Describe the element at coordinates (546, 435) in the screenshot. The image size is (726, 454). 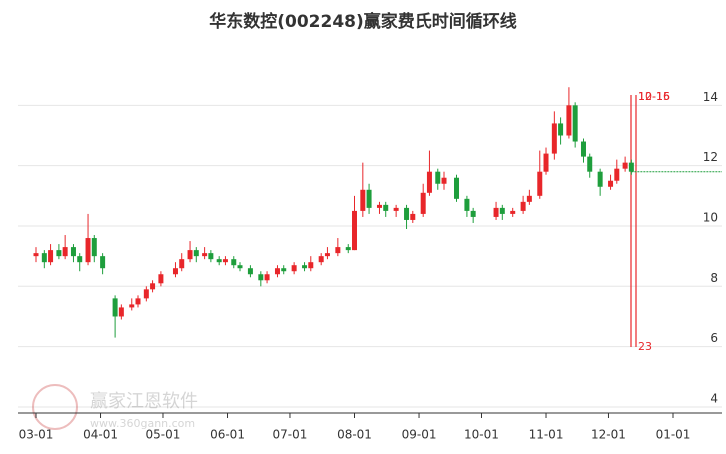
I see `x-tick-label: 11-01` at that location.